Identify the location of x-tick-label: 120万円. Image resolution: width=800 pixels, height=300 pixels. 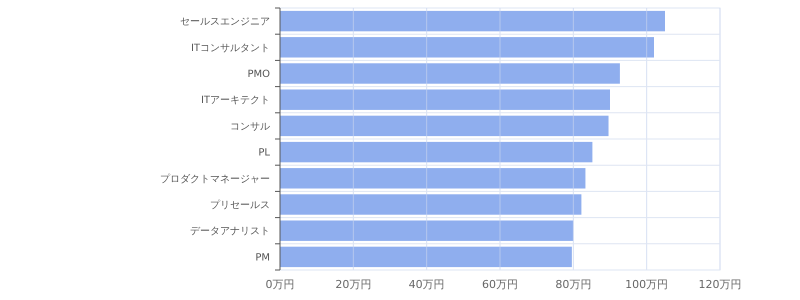
(720, 284).